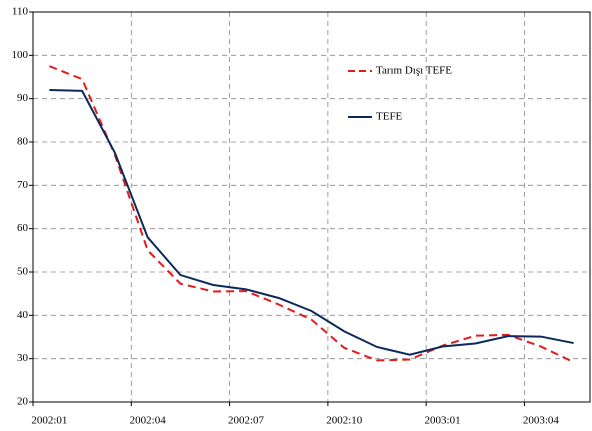 The width and height of the screenshot is (592, 431). What do you see at coordinates (443, 421) in the screenshot?
I see `x-tick-label: 2003:01` at bounding box center [443, 421].